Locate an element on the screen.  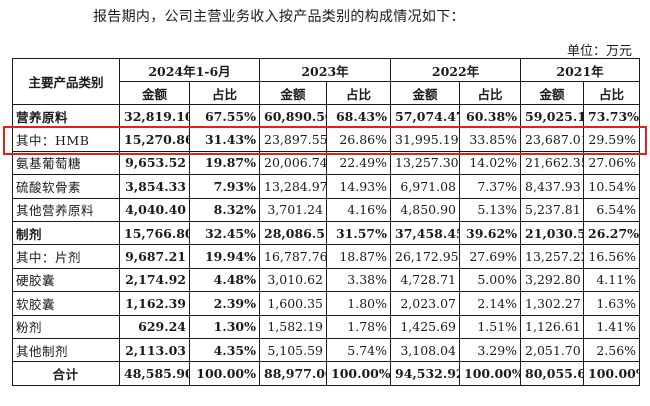
amount-cell: 2,174.92 is located at coordinates (154, 280).